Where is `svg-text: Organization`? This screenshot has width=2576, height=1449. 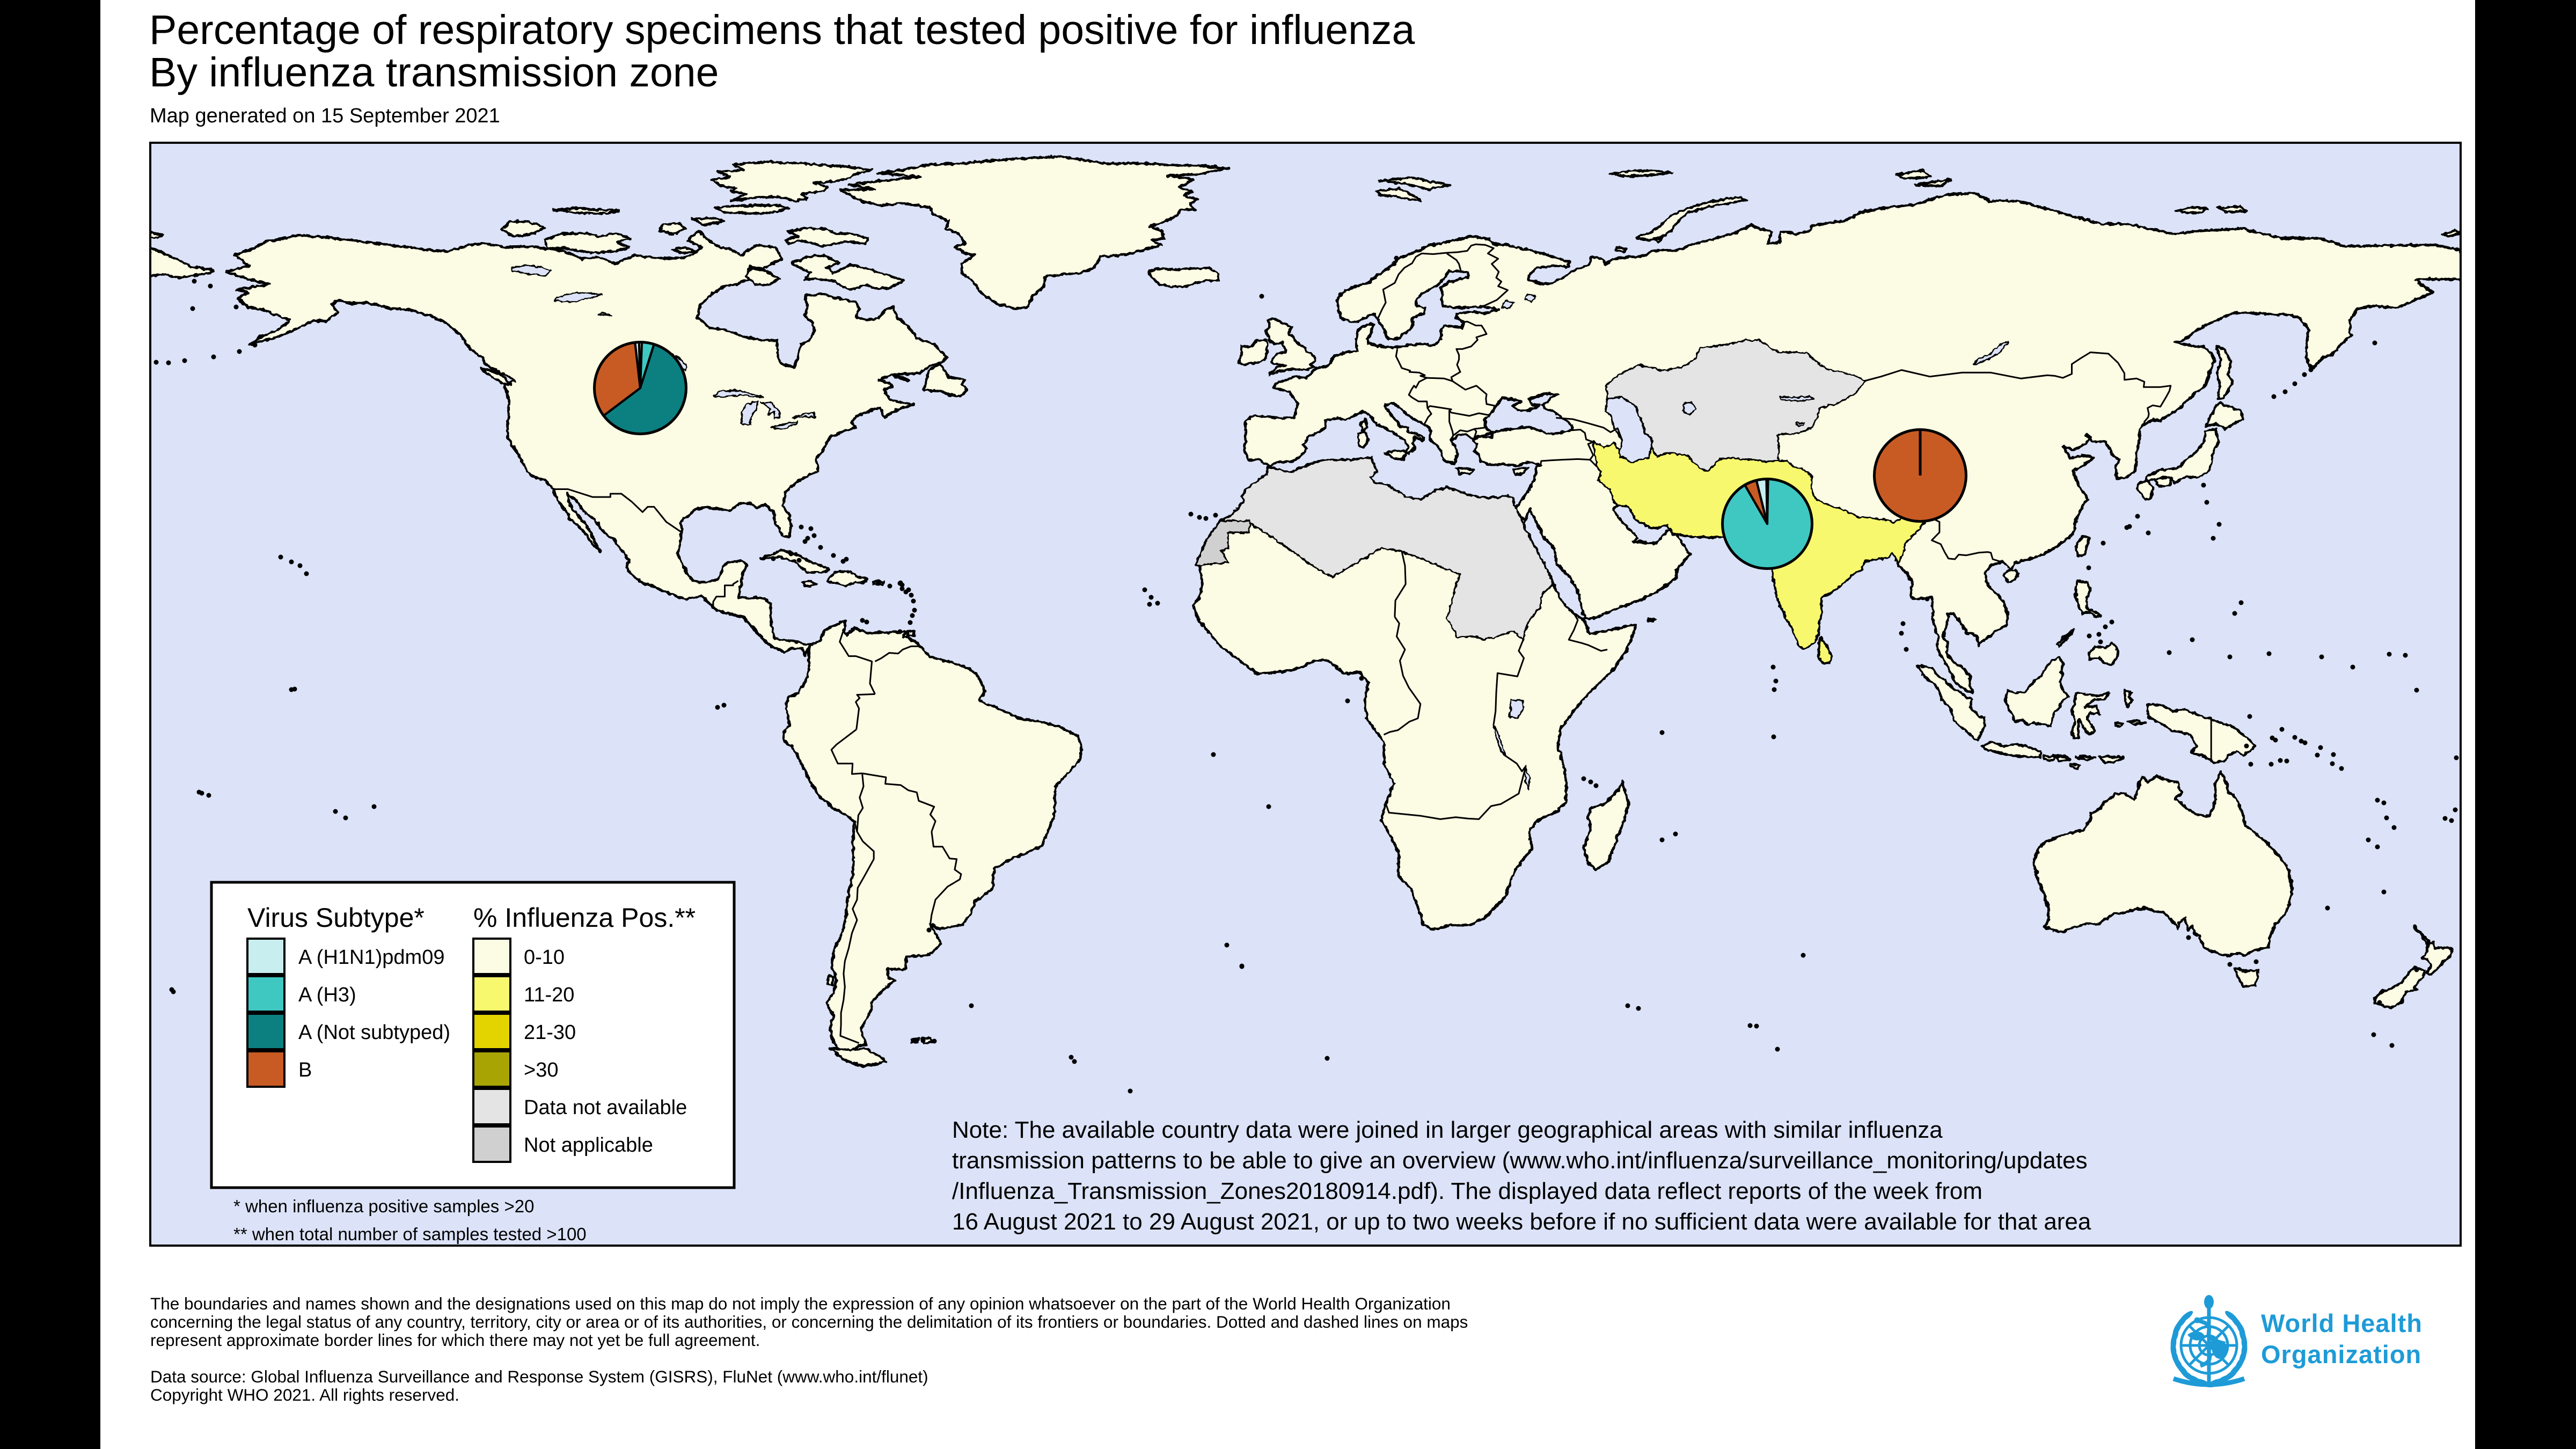
svg-text: Organization is located at coordinates (2341, 1354).